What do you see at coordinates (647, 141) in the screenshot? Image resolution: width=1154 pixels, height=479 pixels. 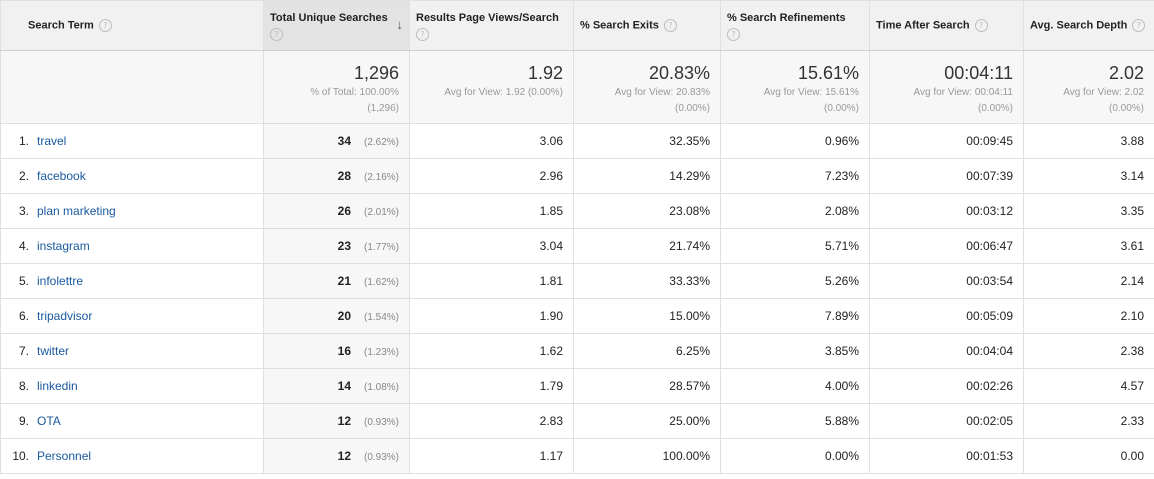 I see `search-exits-cell: 32.35%` at bounding box center [647, 141].